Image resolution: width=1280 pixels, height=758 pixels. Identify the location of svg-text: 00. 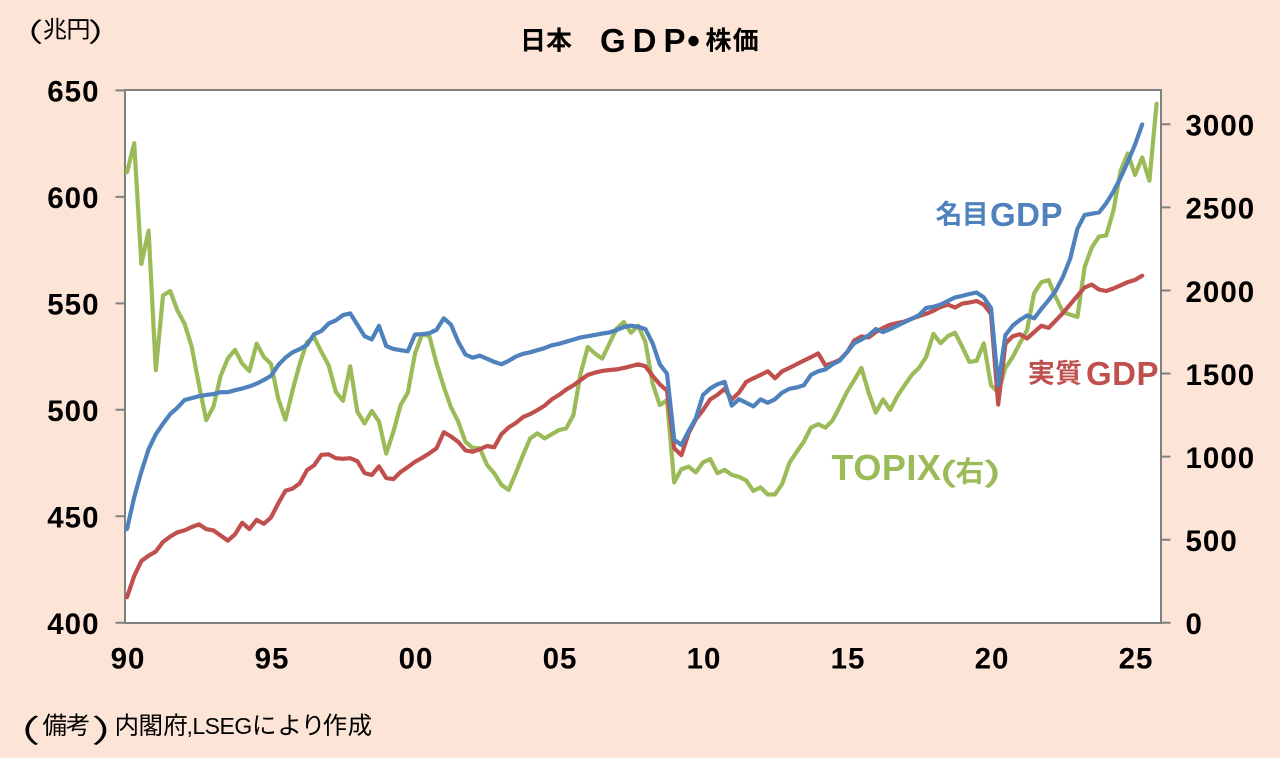
(416, 659).